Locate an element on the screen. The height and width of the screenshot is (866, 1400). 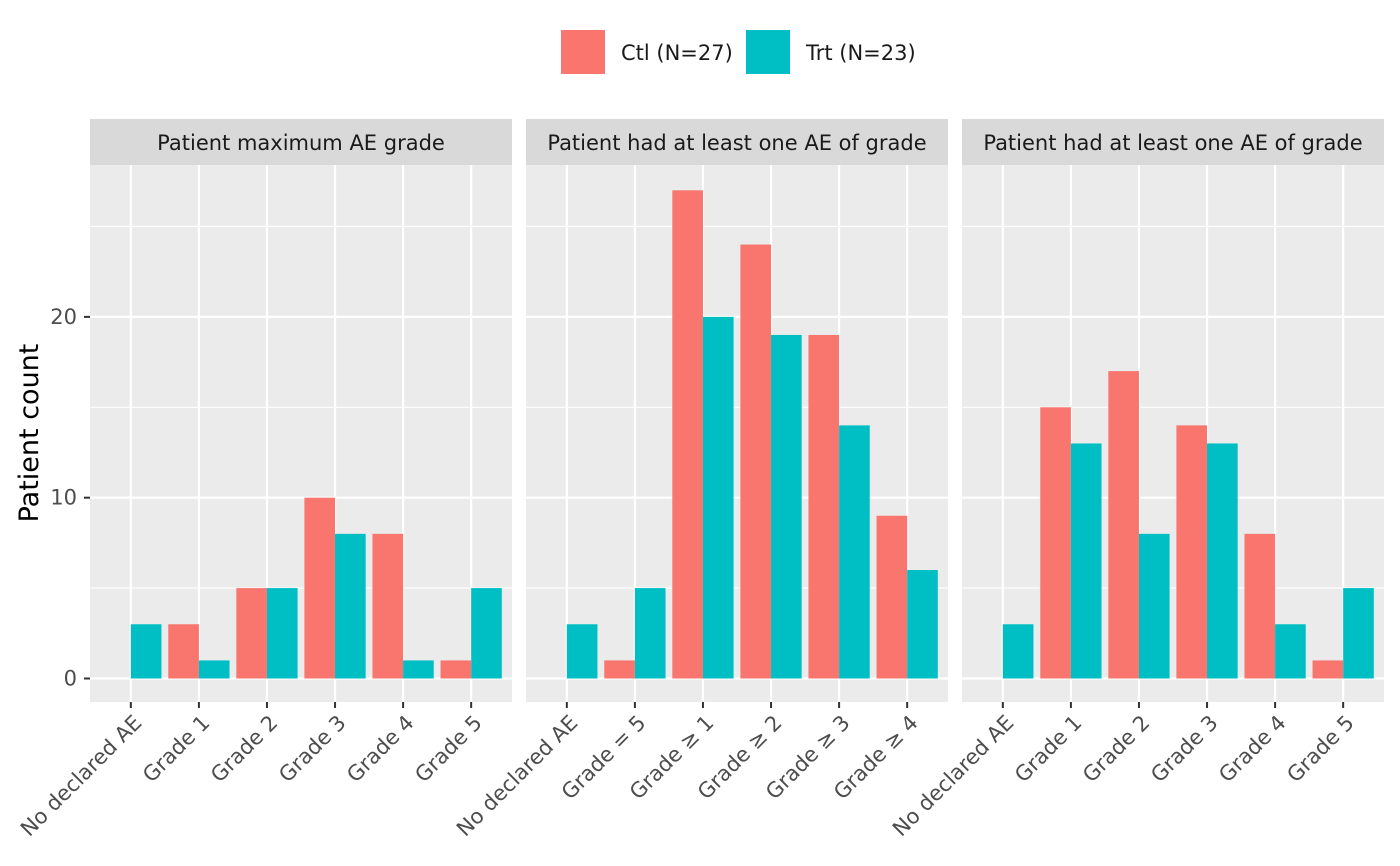
legend-key-ctl is located at coordinates (583, 52).